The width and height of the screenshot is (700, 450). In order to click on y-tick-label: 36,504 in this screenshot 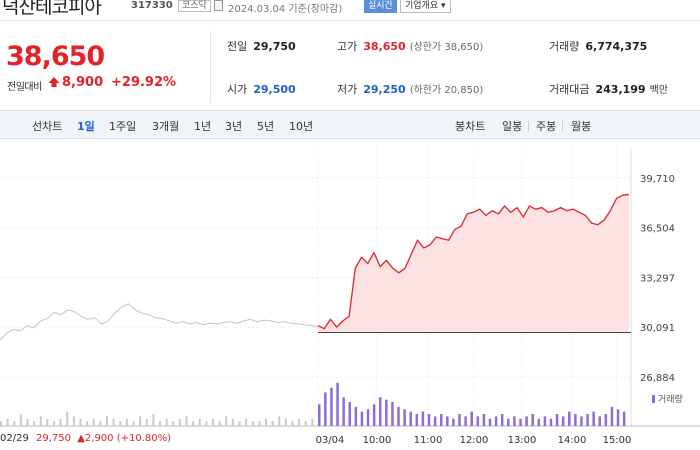, I will do `click(657, 229)`.